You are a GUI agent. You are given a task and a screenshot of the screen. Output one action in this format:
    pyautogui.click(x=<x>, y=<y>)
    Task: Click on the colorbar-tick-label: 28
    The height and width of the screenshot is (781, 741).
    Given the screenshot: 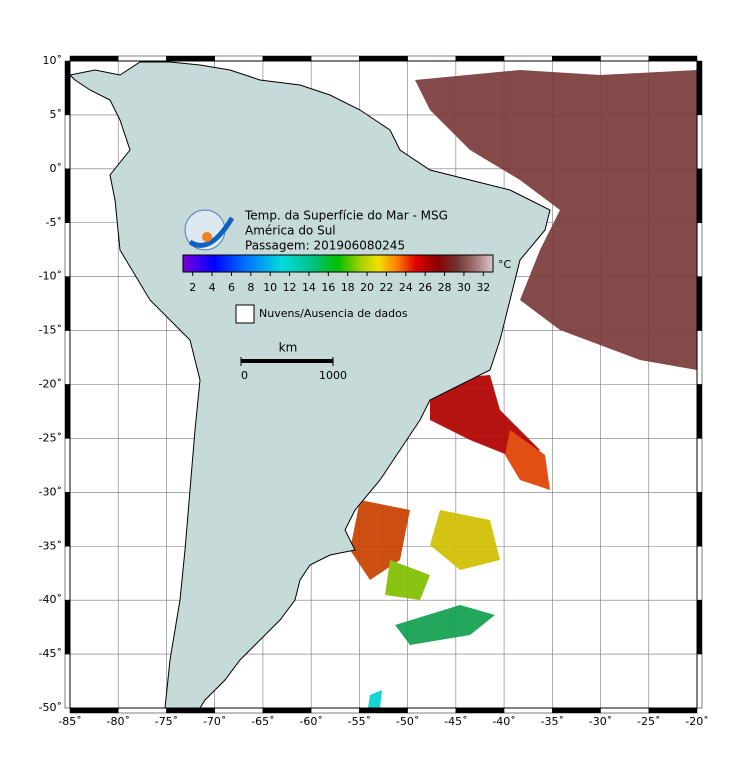 What is the action you would take?
    pyautogui.click(x=445, y=287)
    